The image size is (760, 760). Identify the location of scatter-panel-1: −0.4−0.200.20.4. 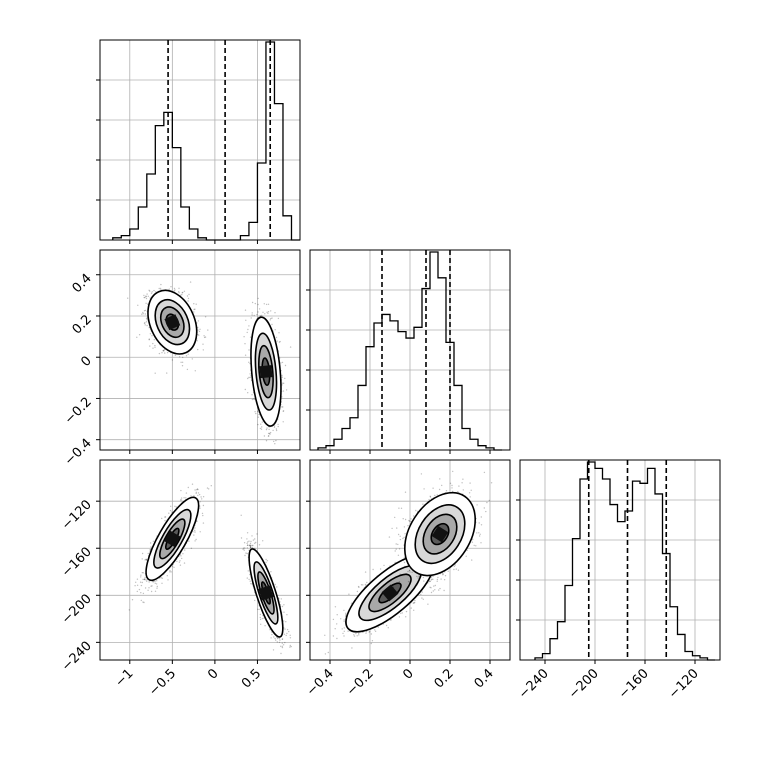
(181, 359).